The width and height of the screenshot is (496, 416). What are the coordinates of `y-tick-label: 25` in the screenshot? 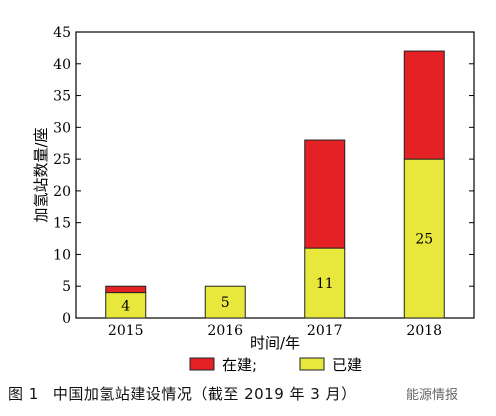 It's located at (62, 160).